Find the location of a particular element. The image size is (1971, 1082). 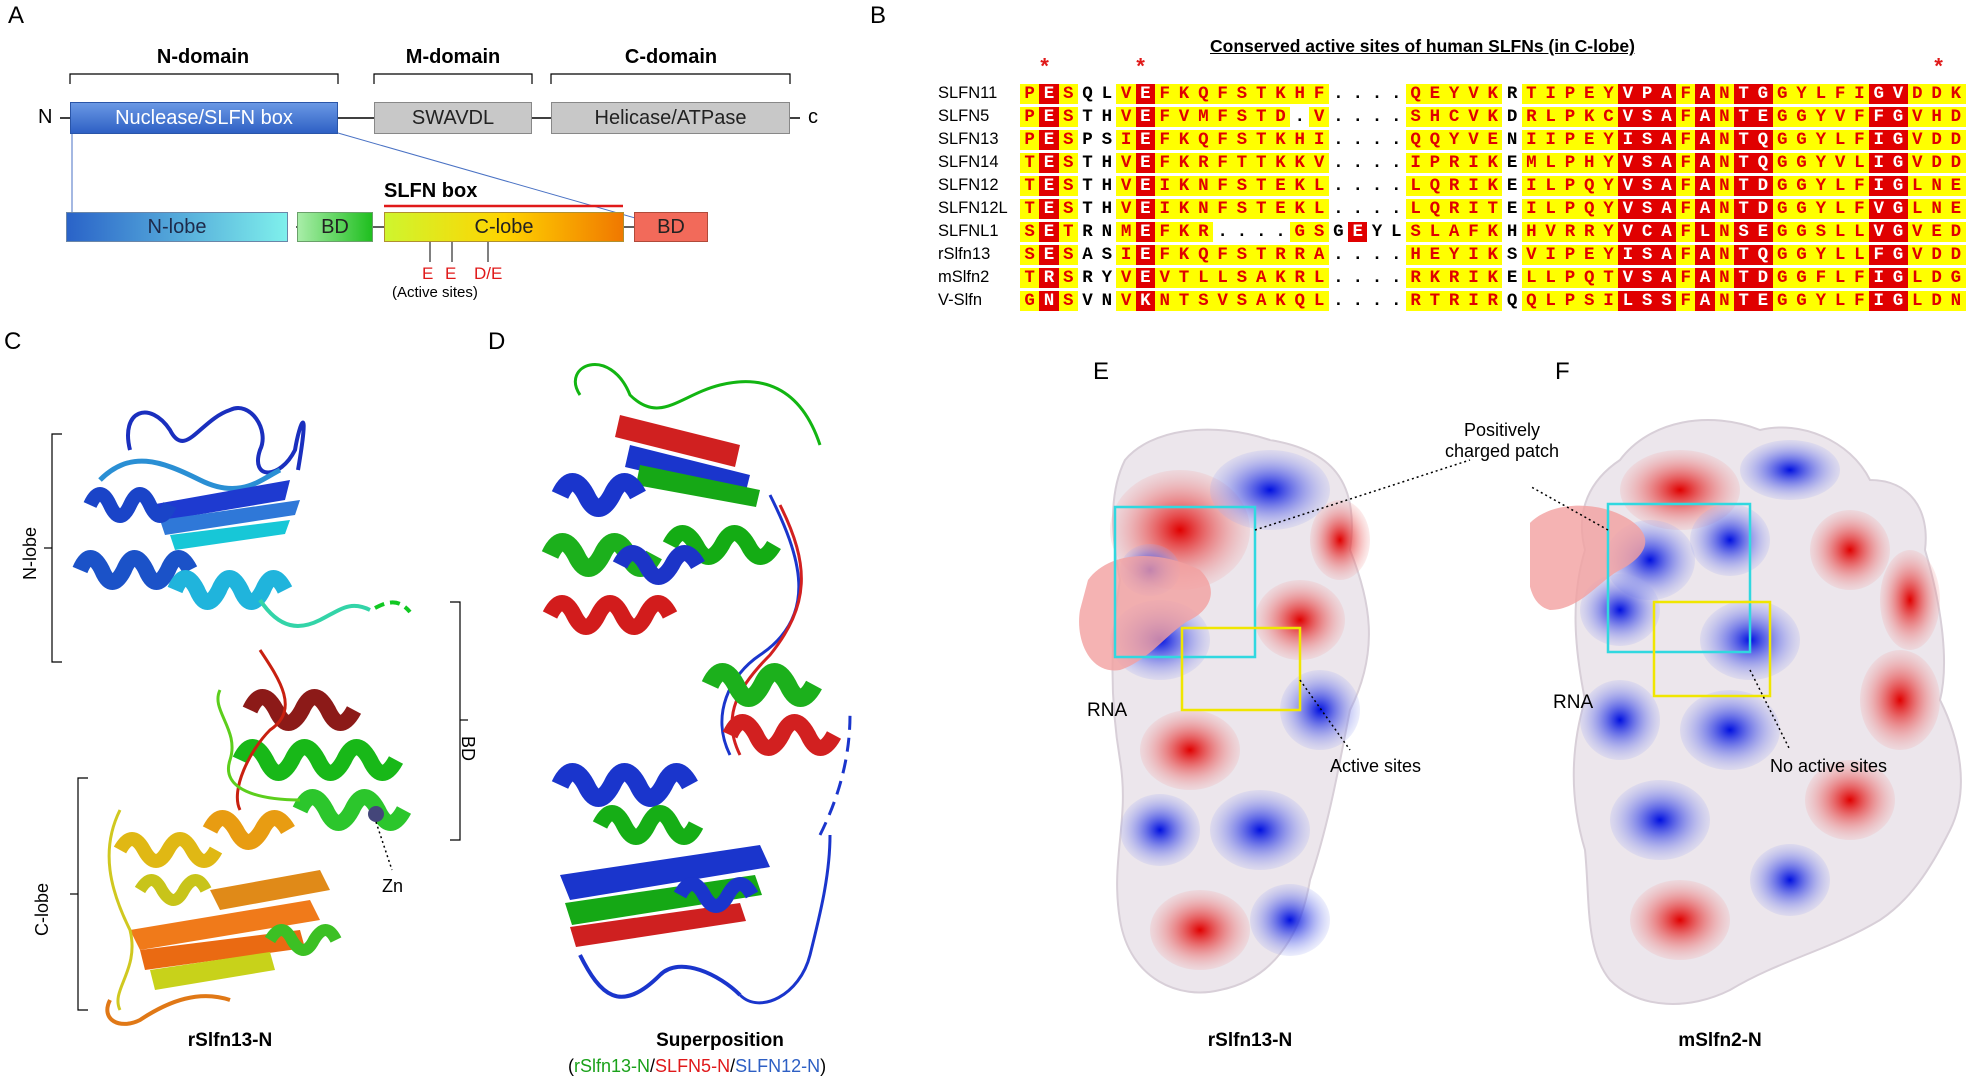

asterisk-3: * is located at coordinates (1939, 68).